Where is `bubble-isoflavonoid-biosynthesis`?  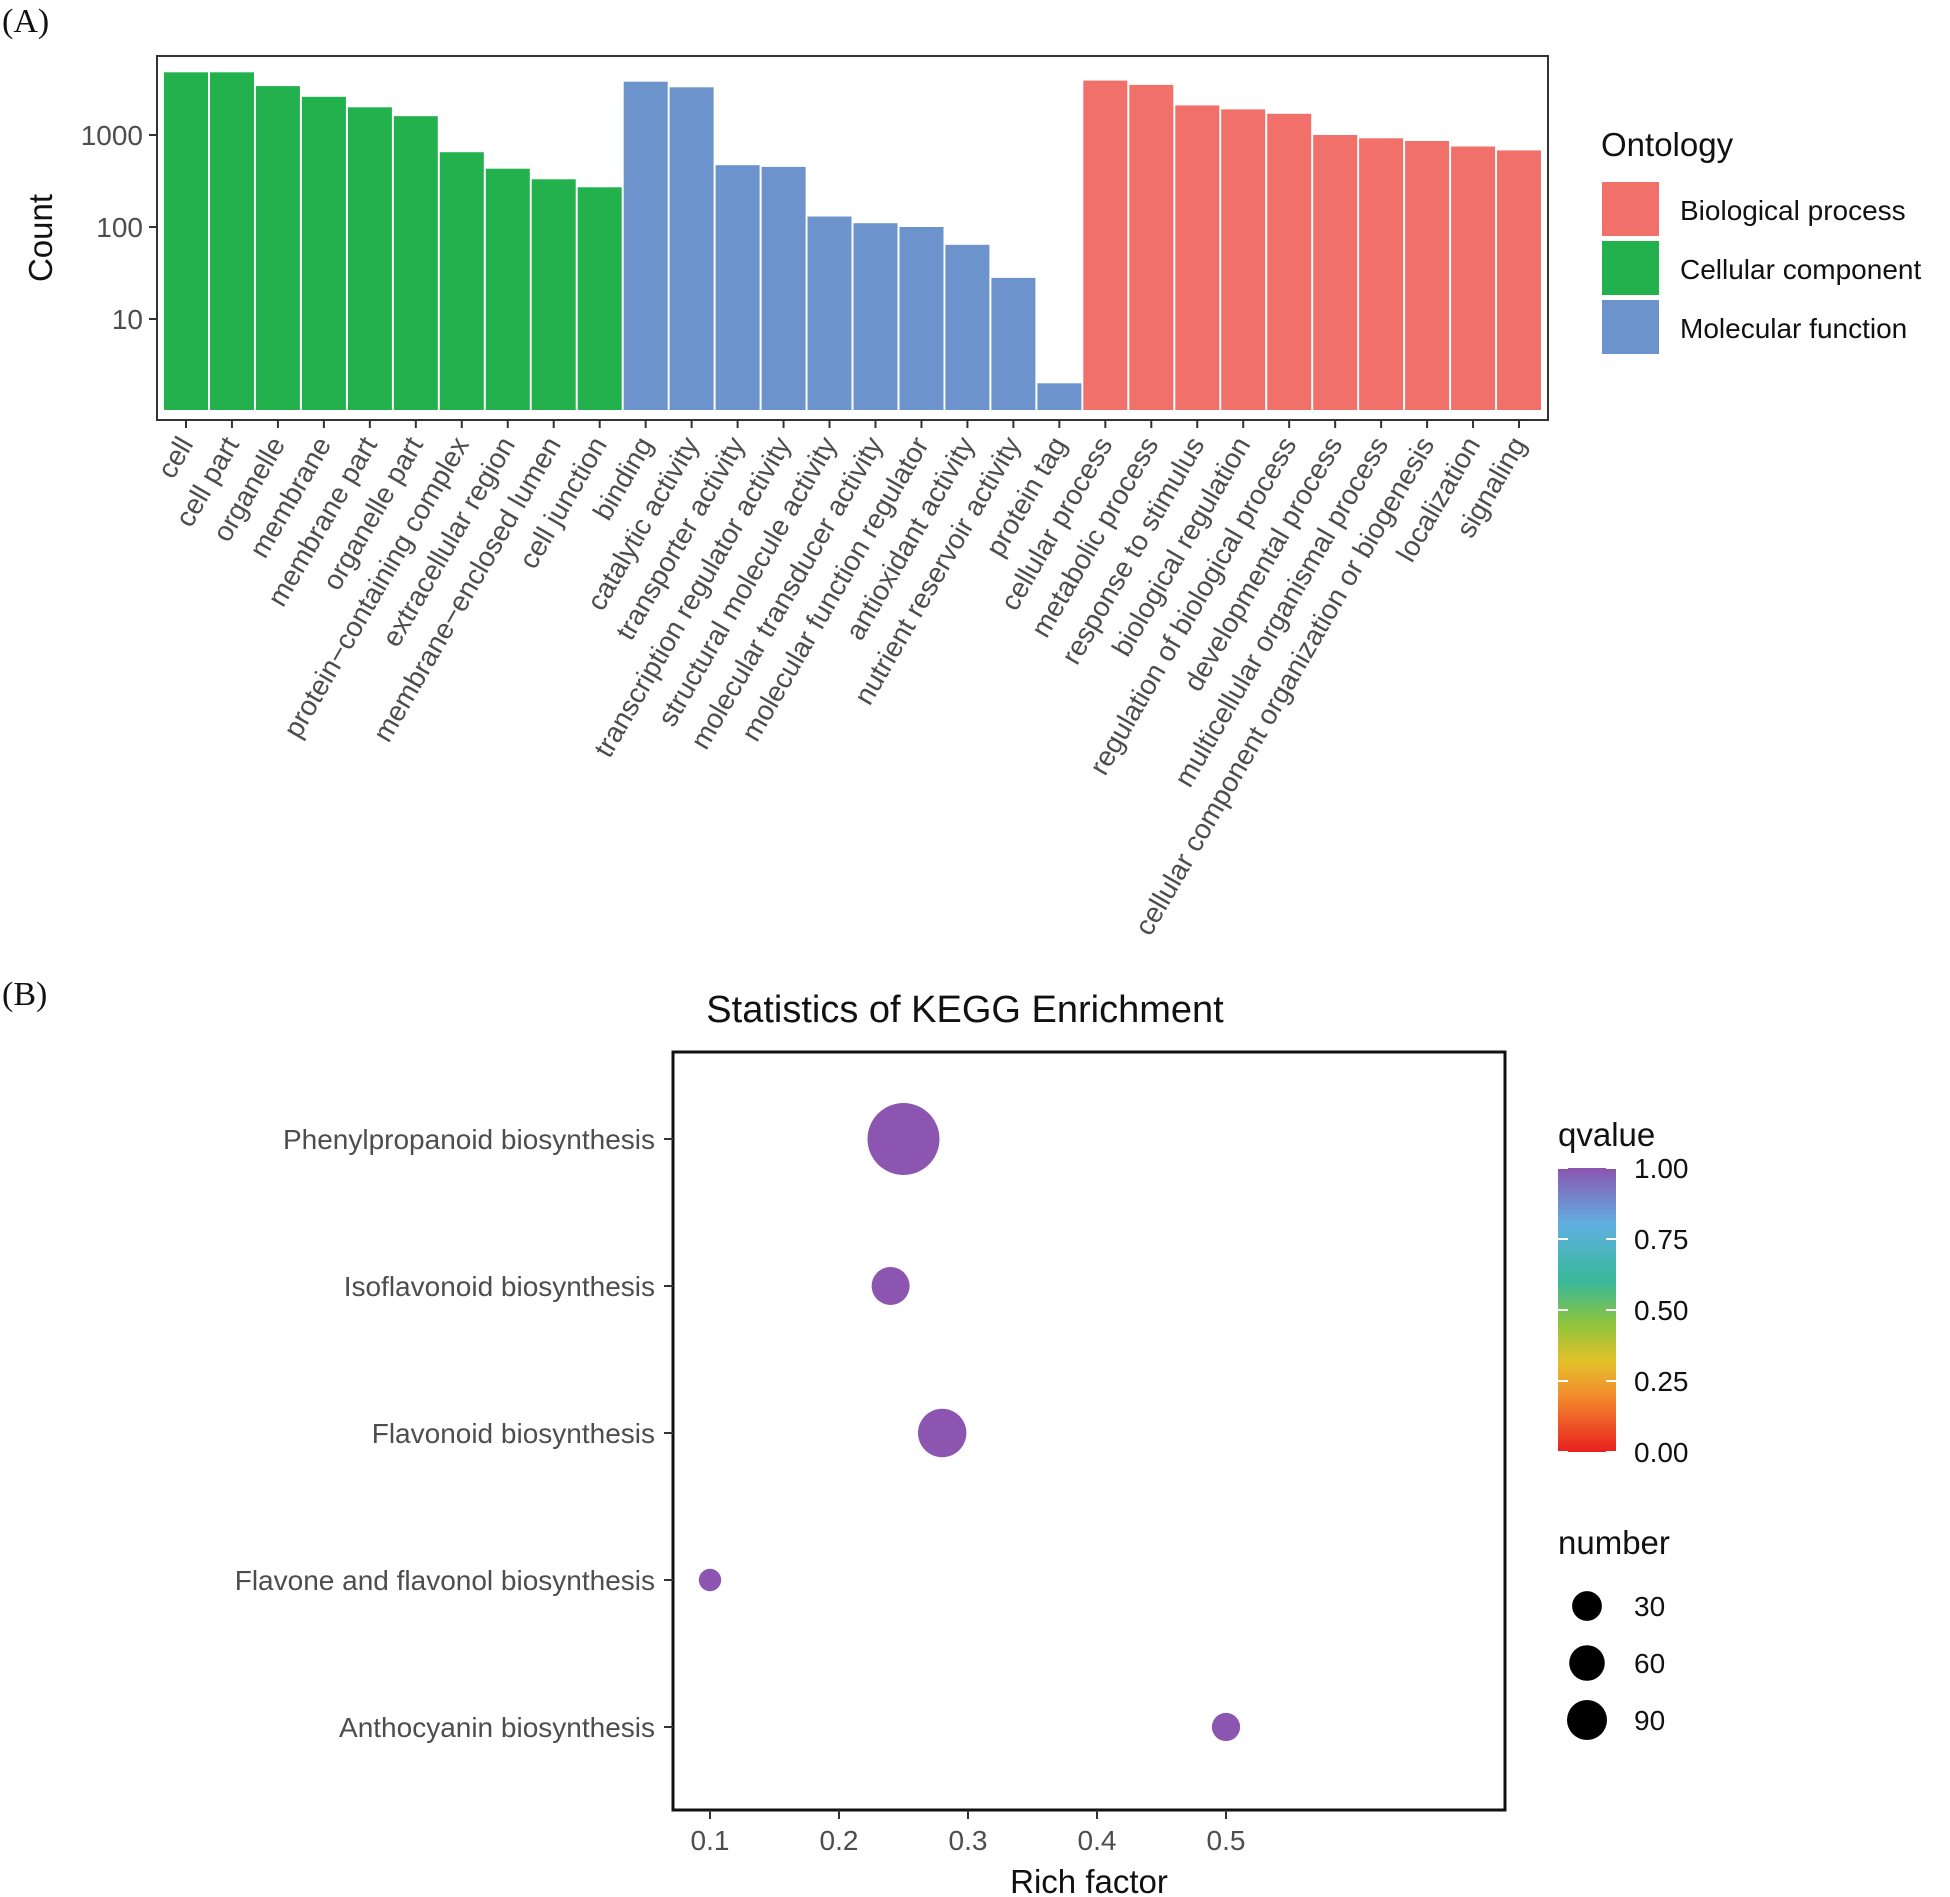 bubble-isoflavonoid-biosynthesis is located at coordinates (890, 1286).